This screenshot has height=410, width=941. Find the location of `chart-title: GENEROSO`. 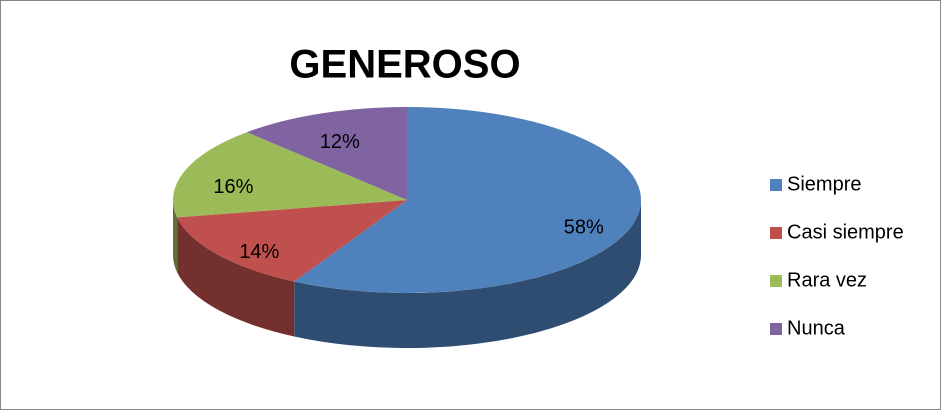

chart-title: GENEROSO is located at coordinates (404, 65).